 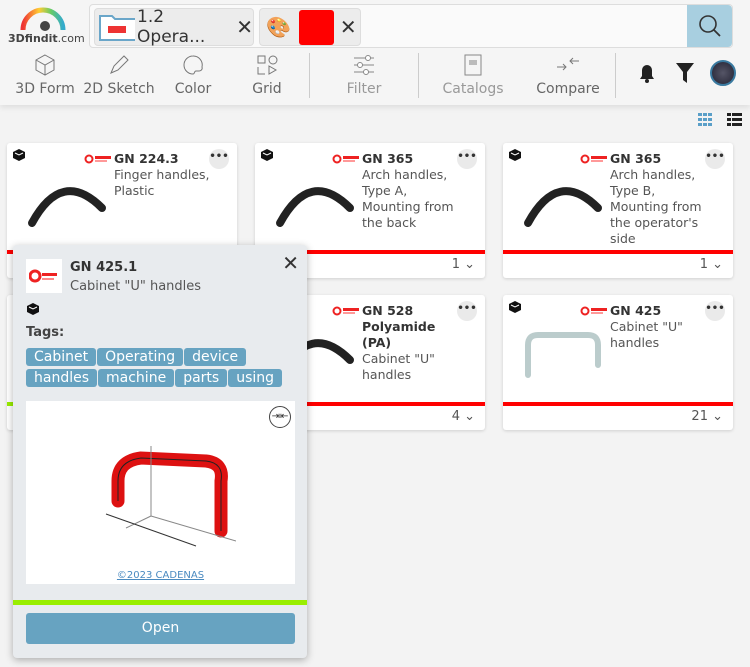 I want to click on product-desc: Finger handles, Plastic, so click(x=162, y=182).